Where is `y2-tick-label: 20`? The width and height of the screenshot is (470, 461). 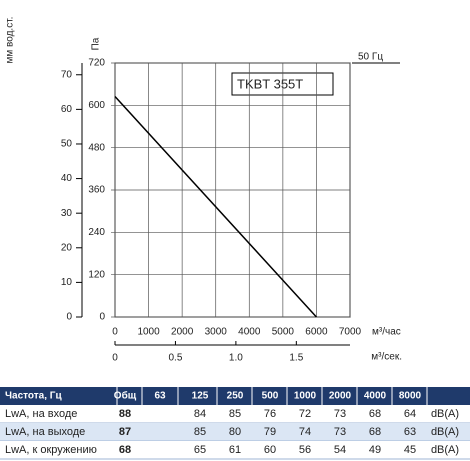
y2-tick-label: 20 is located at coordinates (67, 247).